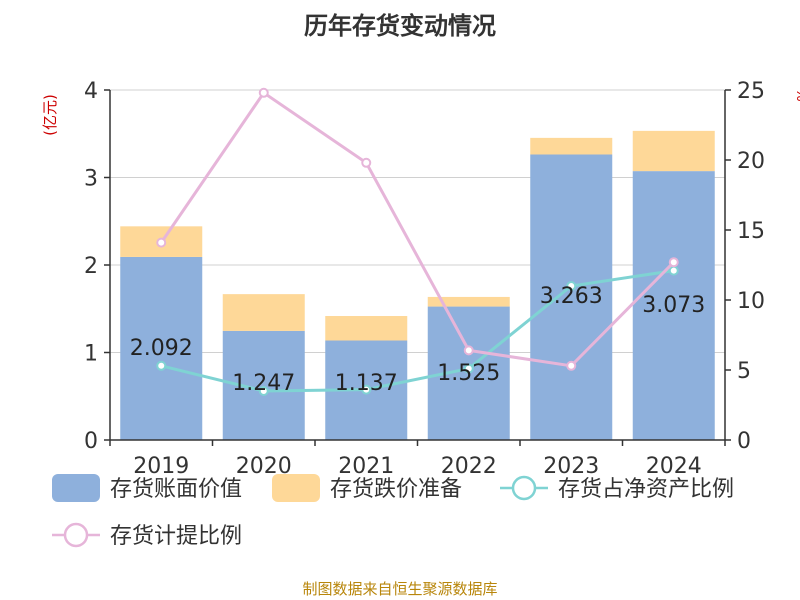 This screenshot has height=600, width=800. What do you see at coordinates (796, 94) in the screenshot?
I see `right-axis-unit: %` at bounding box center [796, 94].